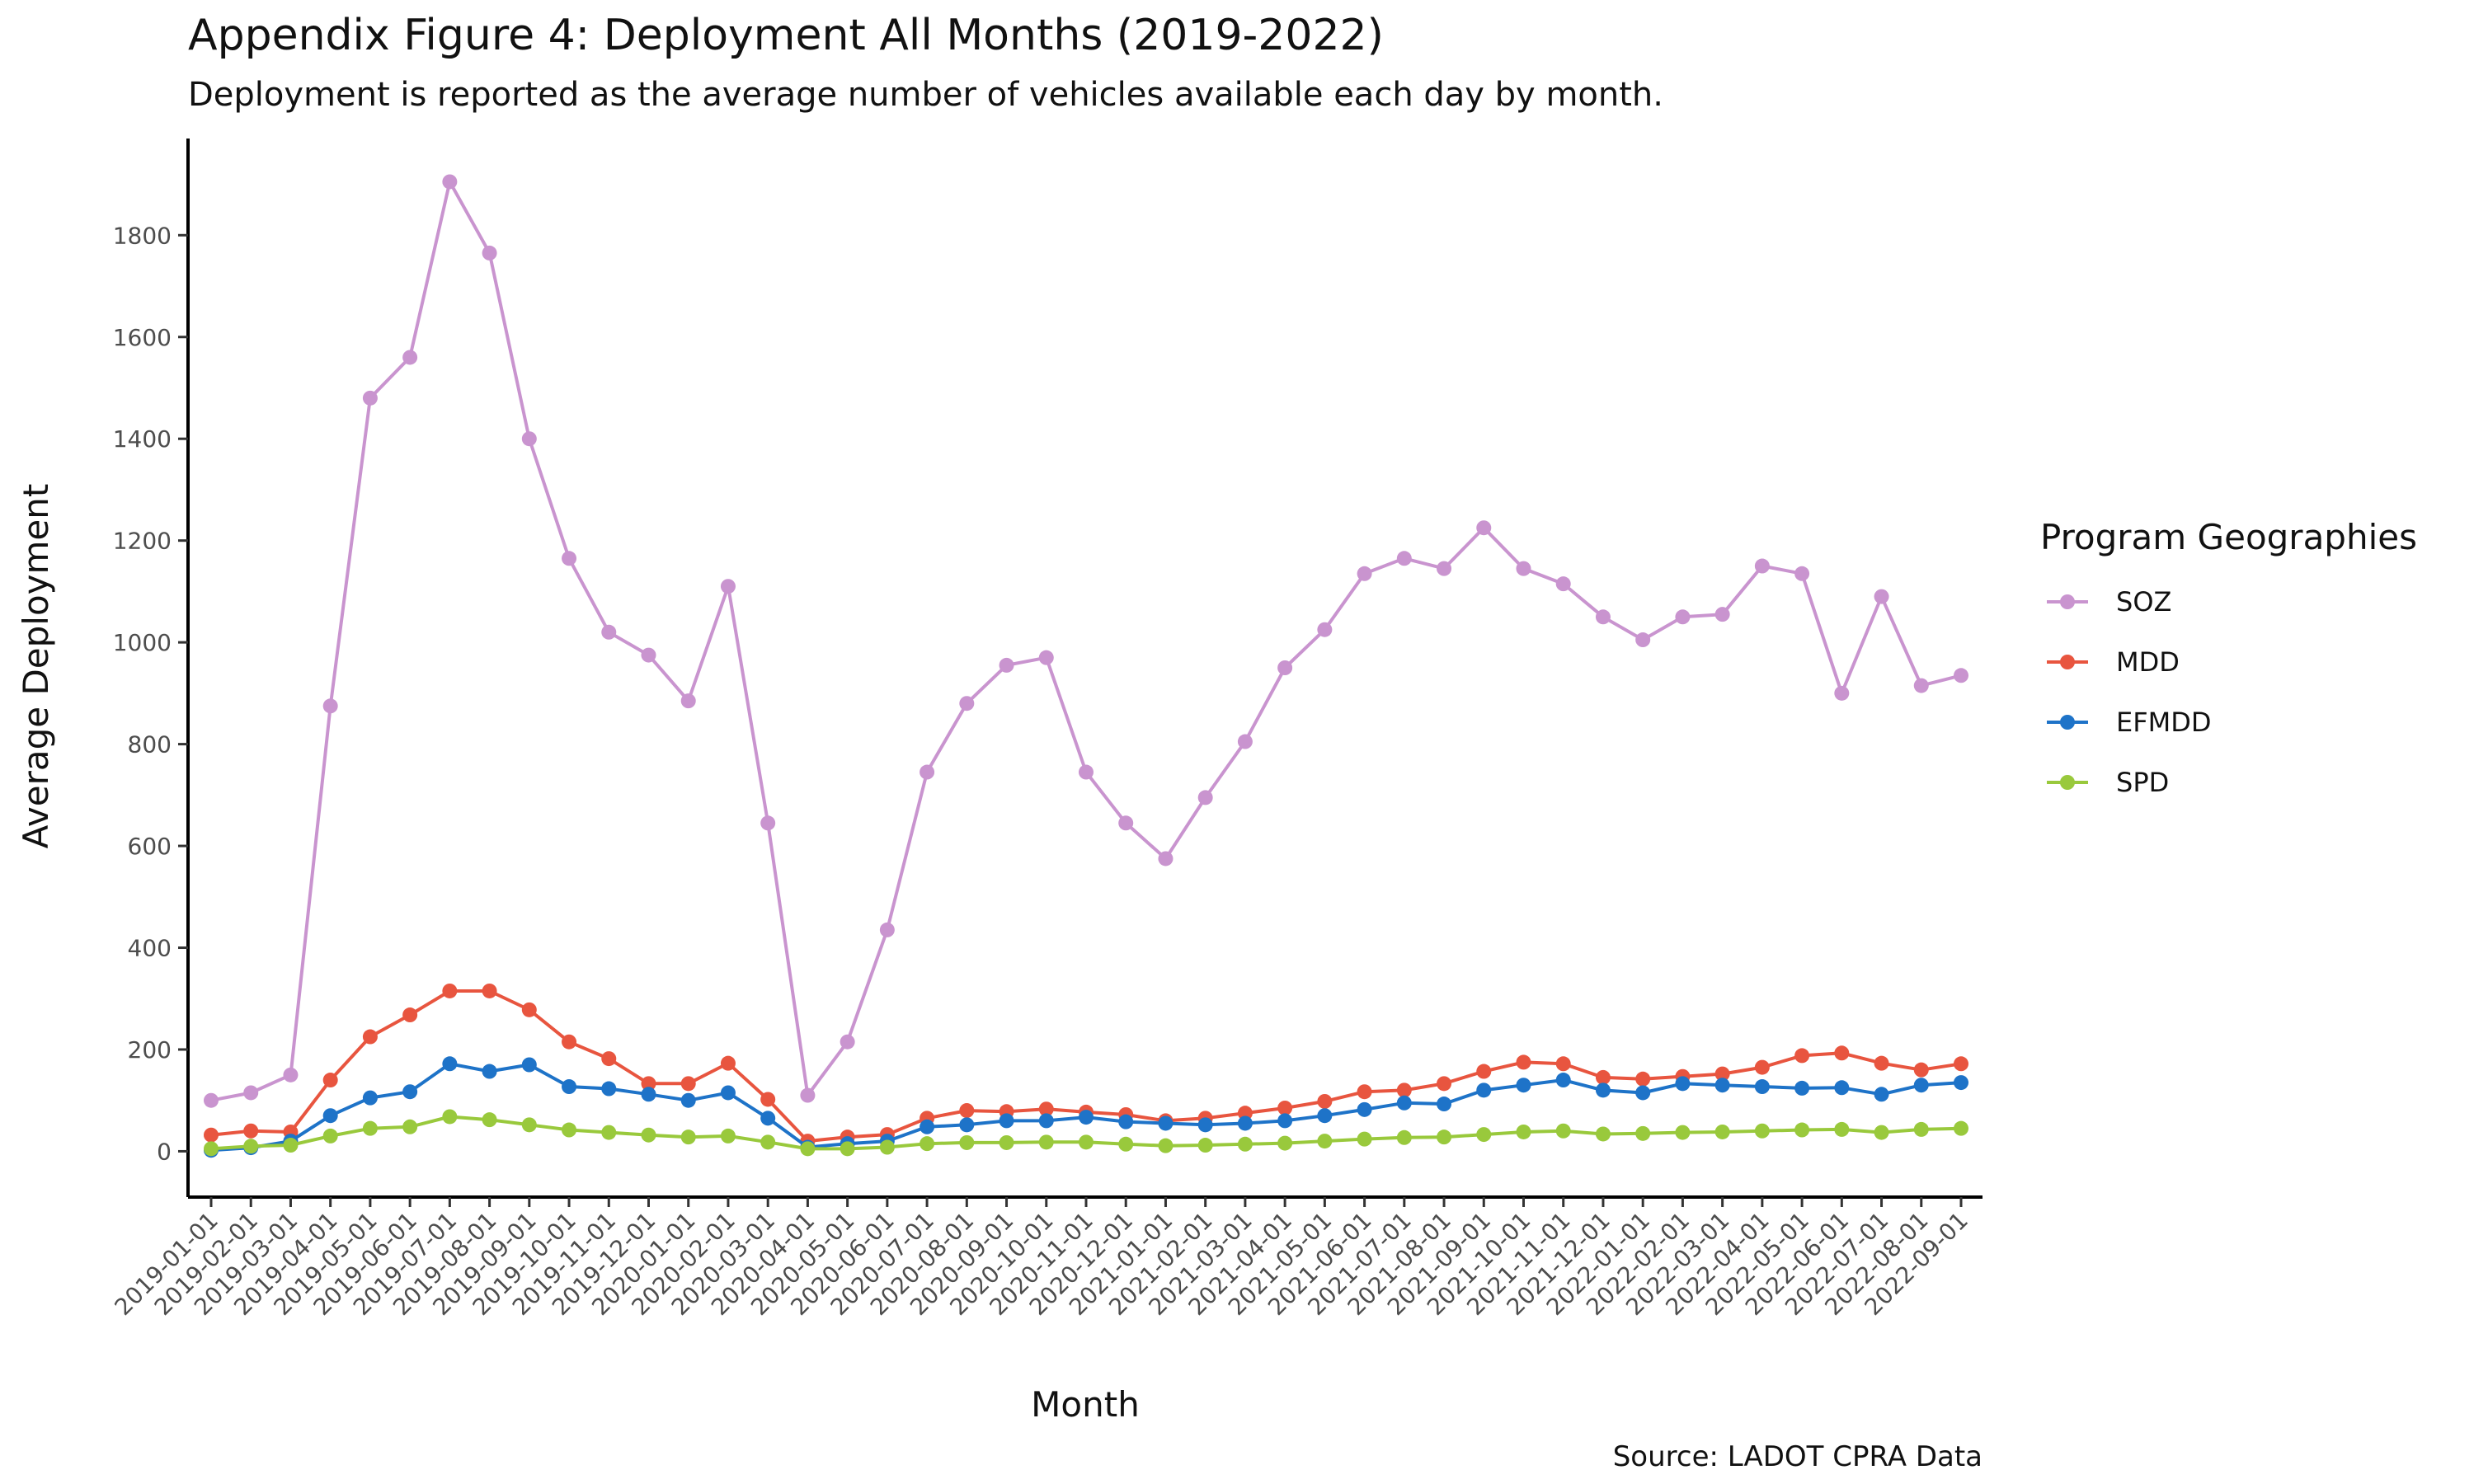 This screenshot has width=2474, height=1484. What do you see at coordinates (2129, 692) in the screenshot?
I see `legend: SOZ MDD EFMDD SPD` at bounding box center [2129, 692].